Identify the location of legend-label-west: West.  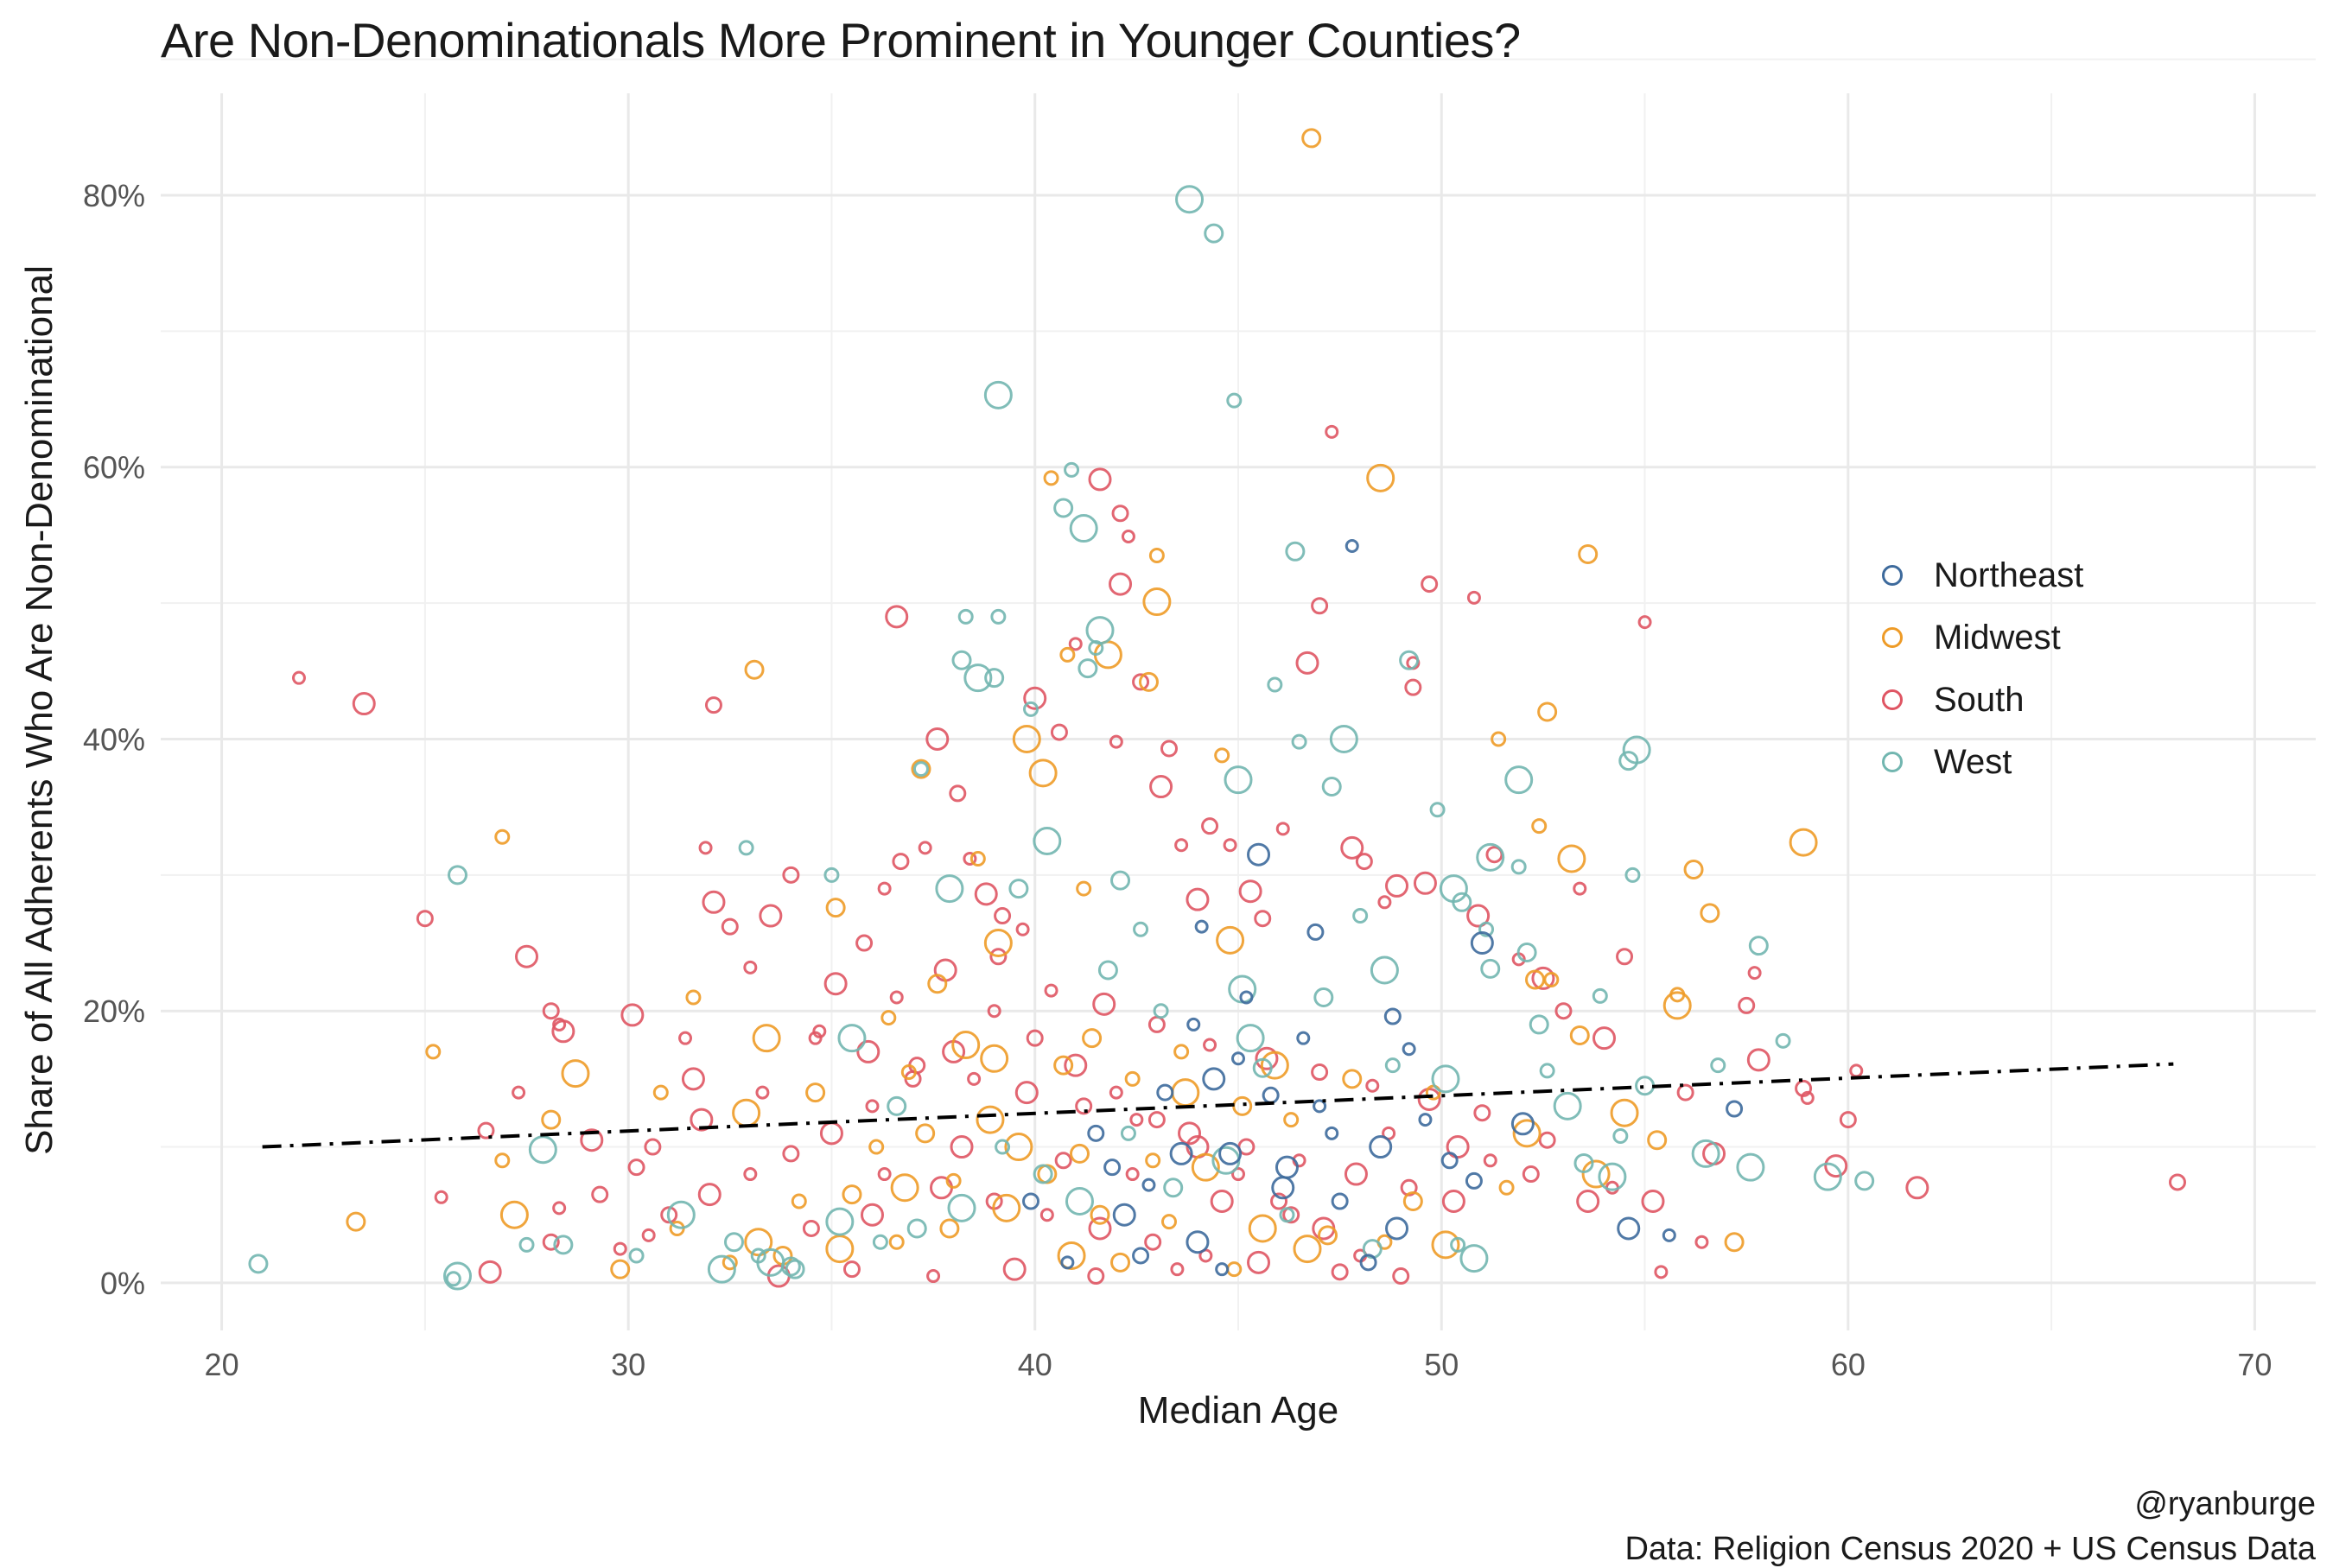
(1973, 761).